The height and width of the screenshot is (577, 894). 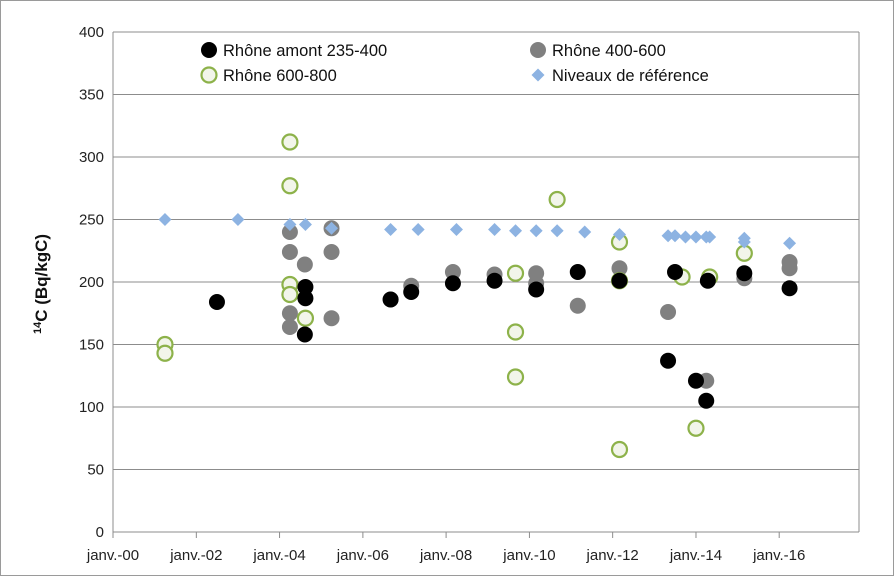 What do you see at coordinates (305, 51) in the screenshot?
I see `legend-label: Rhône amont 235-400` at bounding box center [305, 51].